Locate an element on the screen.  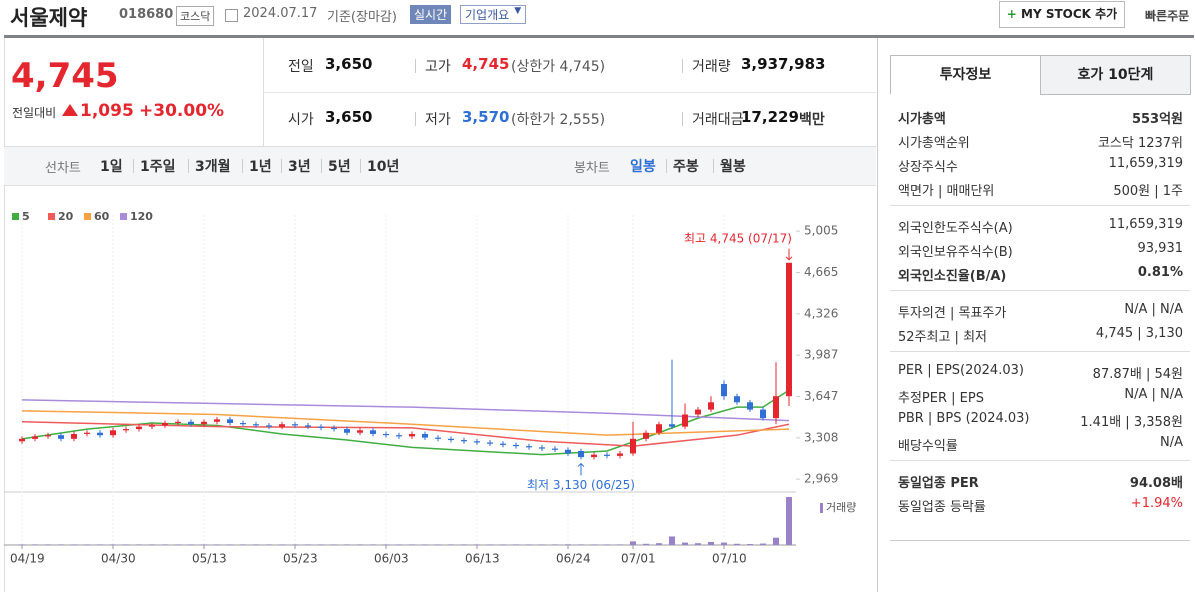
period-tab: 10년 is located at coordinates (383, 167).